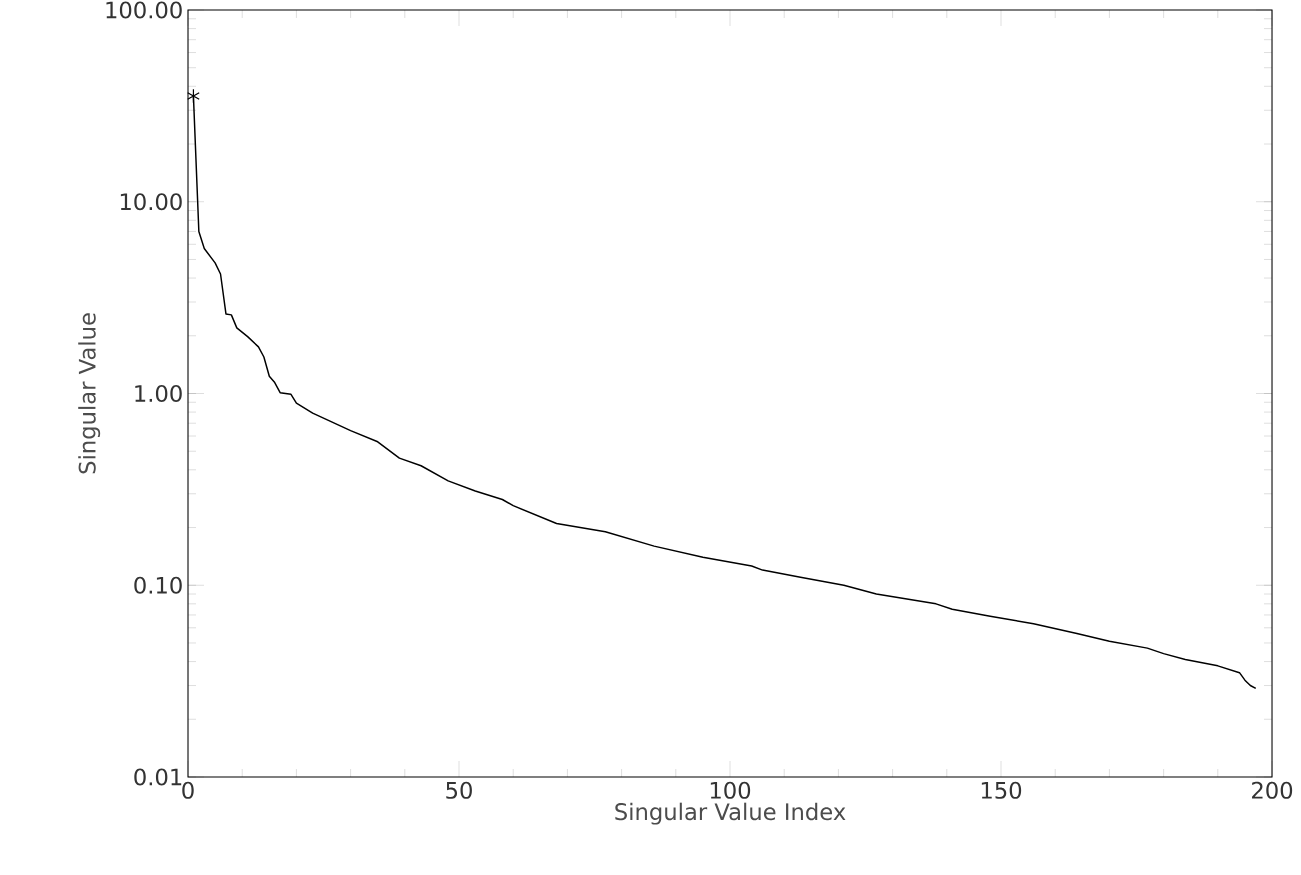 The image size is (1301, 875). What do you see at coordinates (158, 777) in the screenshot?
I see `y-tick-label: 0.01` at bounding box center [158, 777].